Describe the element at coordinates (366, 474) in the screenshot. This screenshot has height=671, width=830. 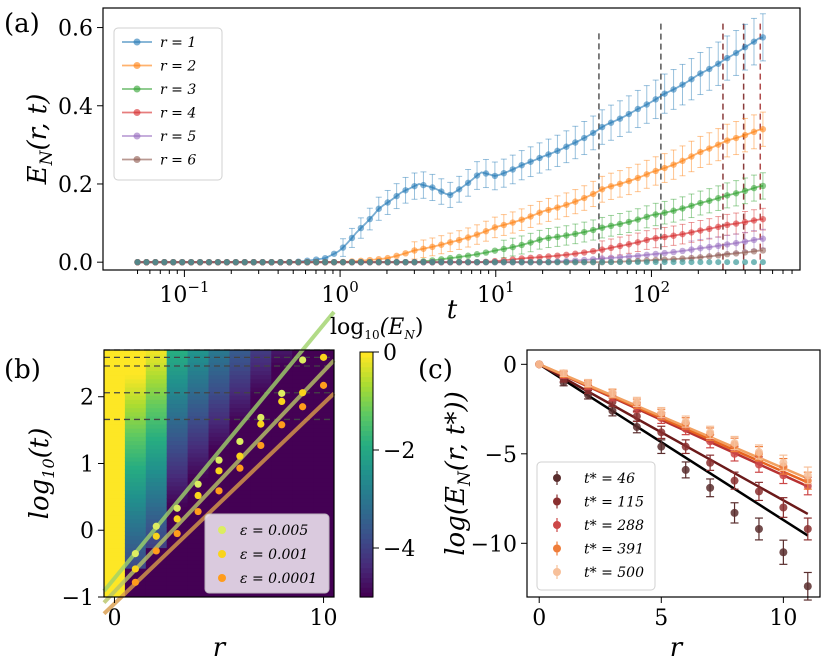
I see `colorbar-frame` at that location.